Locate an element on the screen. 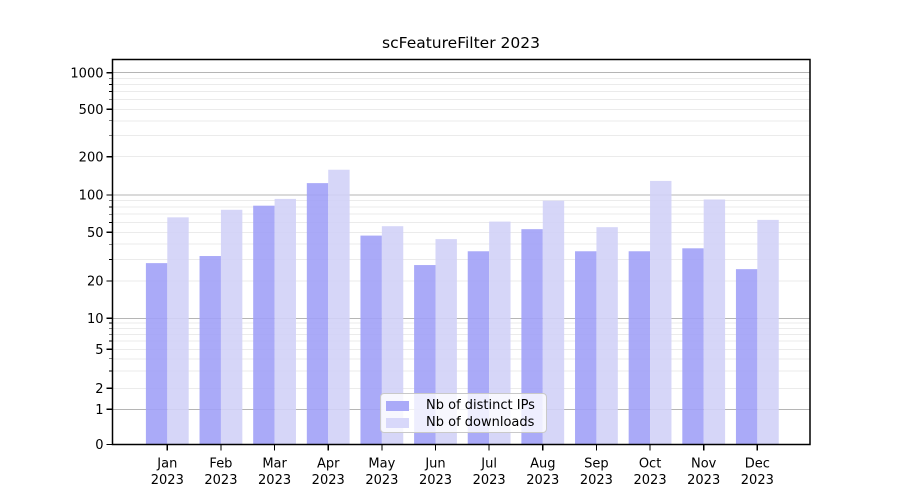  bar-distinct-ips-nov is located at coordinates (693, 346).